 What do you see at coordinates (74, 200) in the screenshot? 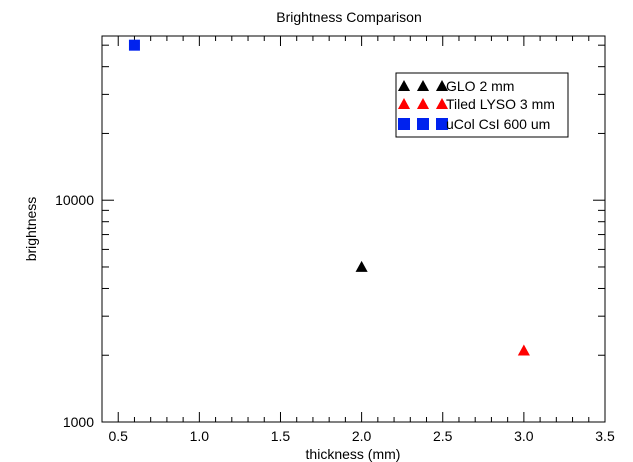
I see `y-tick-label: 10000` at bounding box center [74, 200].